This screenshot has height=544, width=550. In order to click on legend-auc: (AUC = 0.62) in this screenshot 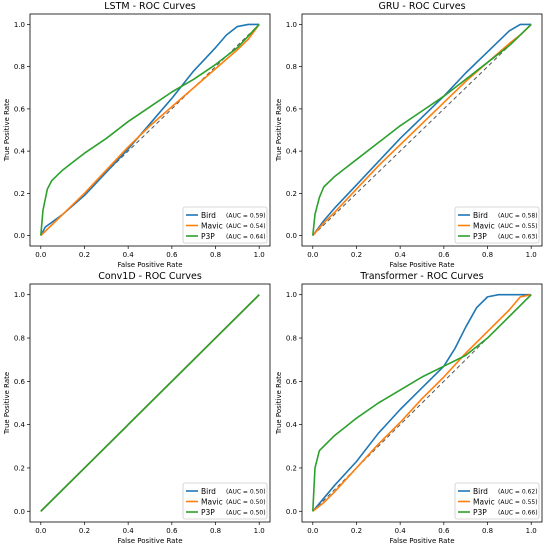, I will do `click(518, 492)`.